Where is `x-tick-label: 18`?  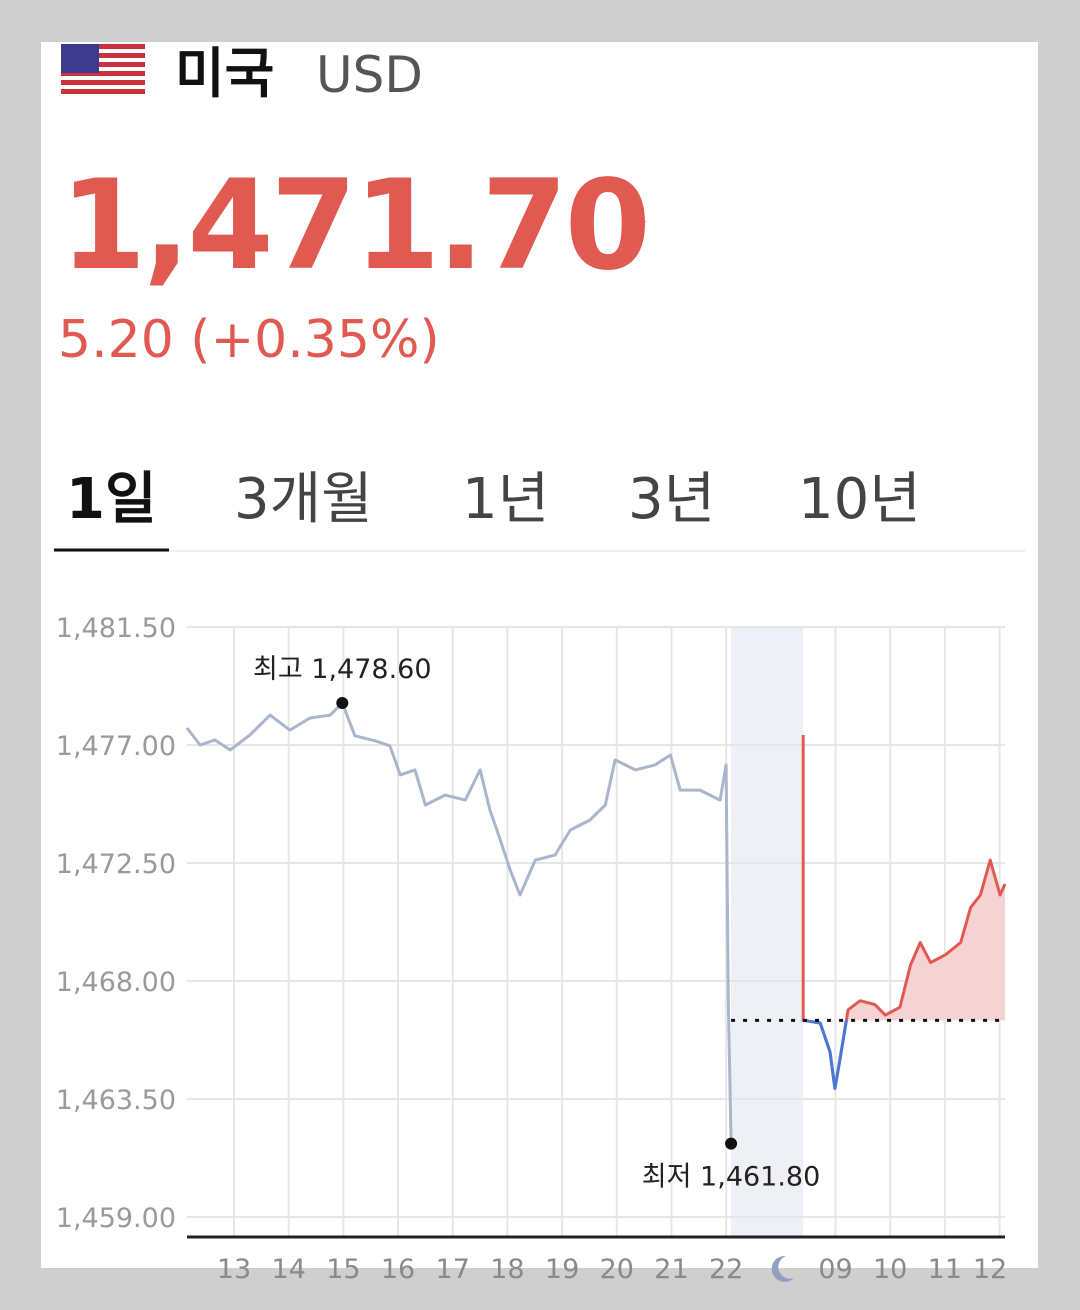
x-tick-label: 18 is located at coordinates (507, 1269).